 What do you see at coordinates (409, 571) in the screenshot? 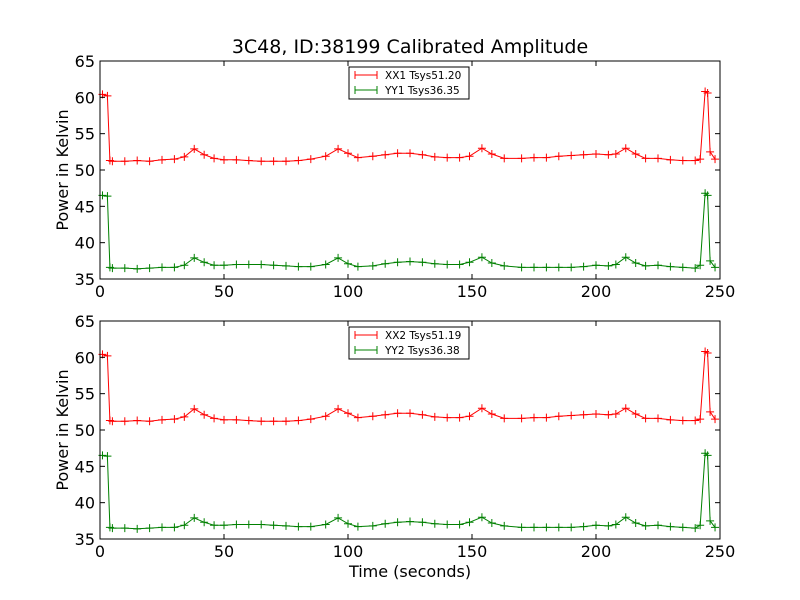
I see `x-axis-label: Time (seconds)` at bounding box center [409, 571].